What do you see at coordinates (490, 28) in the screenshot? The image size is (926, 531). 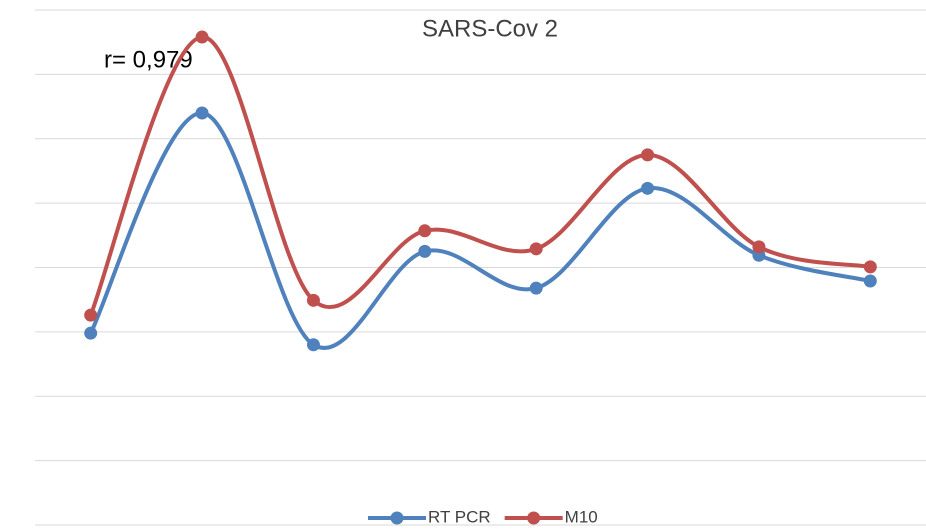 I see `chart-title: SARS-Cov 2` at bounding box center [490, 28].